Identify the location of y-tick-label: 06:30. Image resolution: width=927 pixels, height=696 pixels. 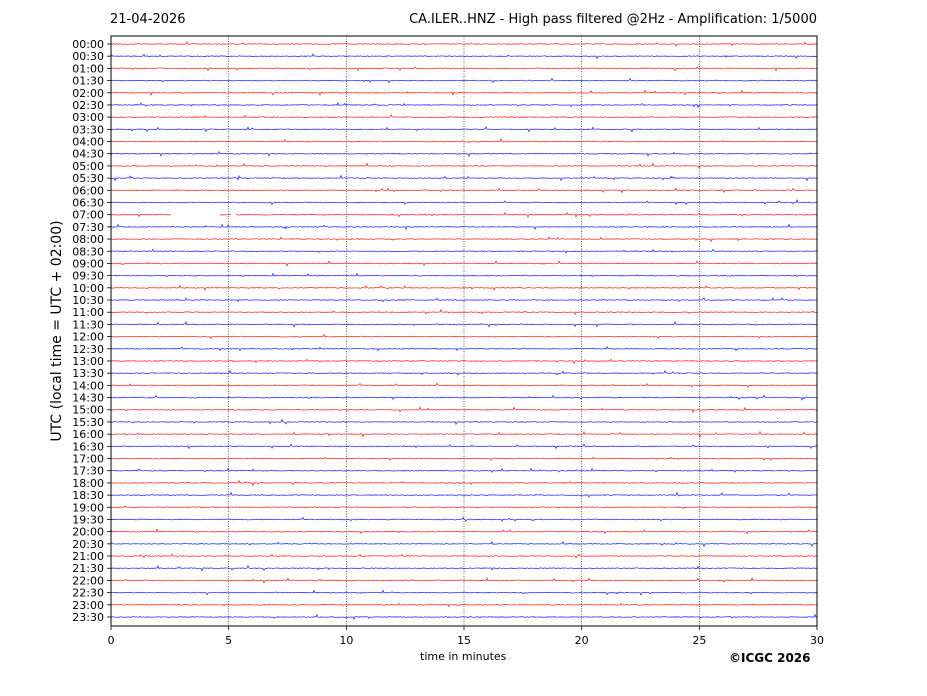
(88, 202).